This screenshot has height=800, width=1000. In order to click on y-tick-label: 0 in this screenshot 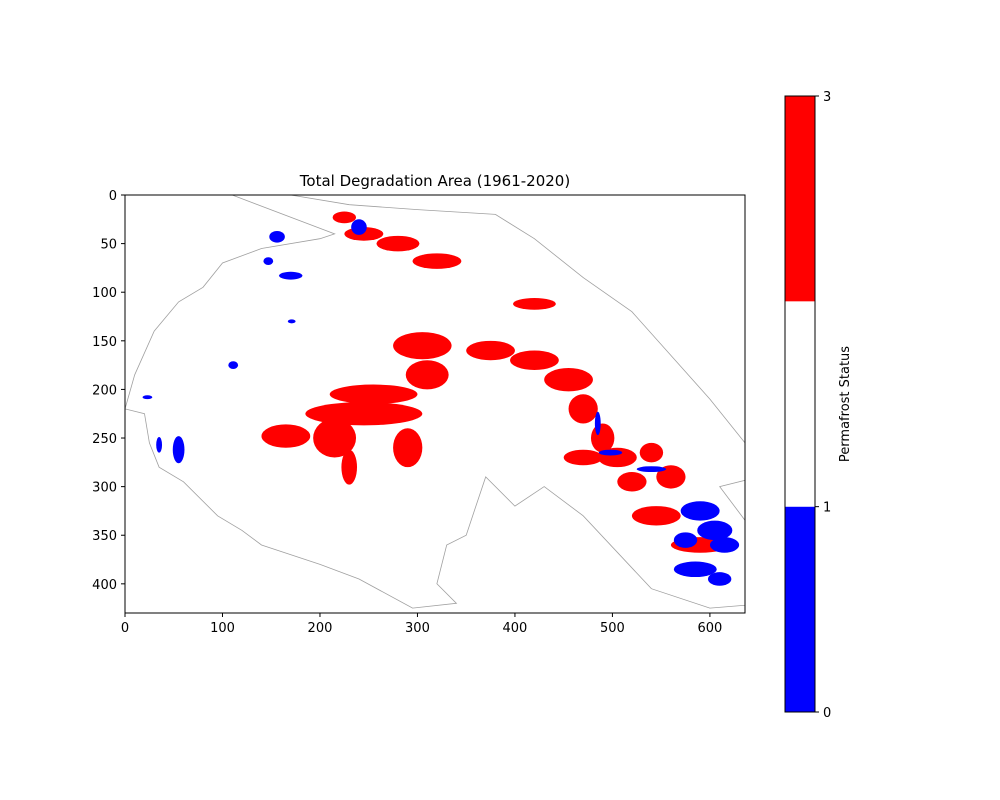, I will do `click(113, 196)`.